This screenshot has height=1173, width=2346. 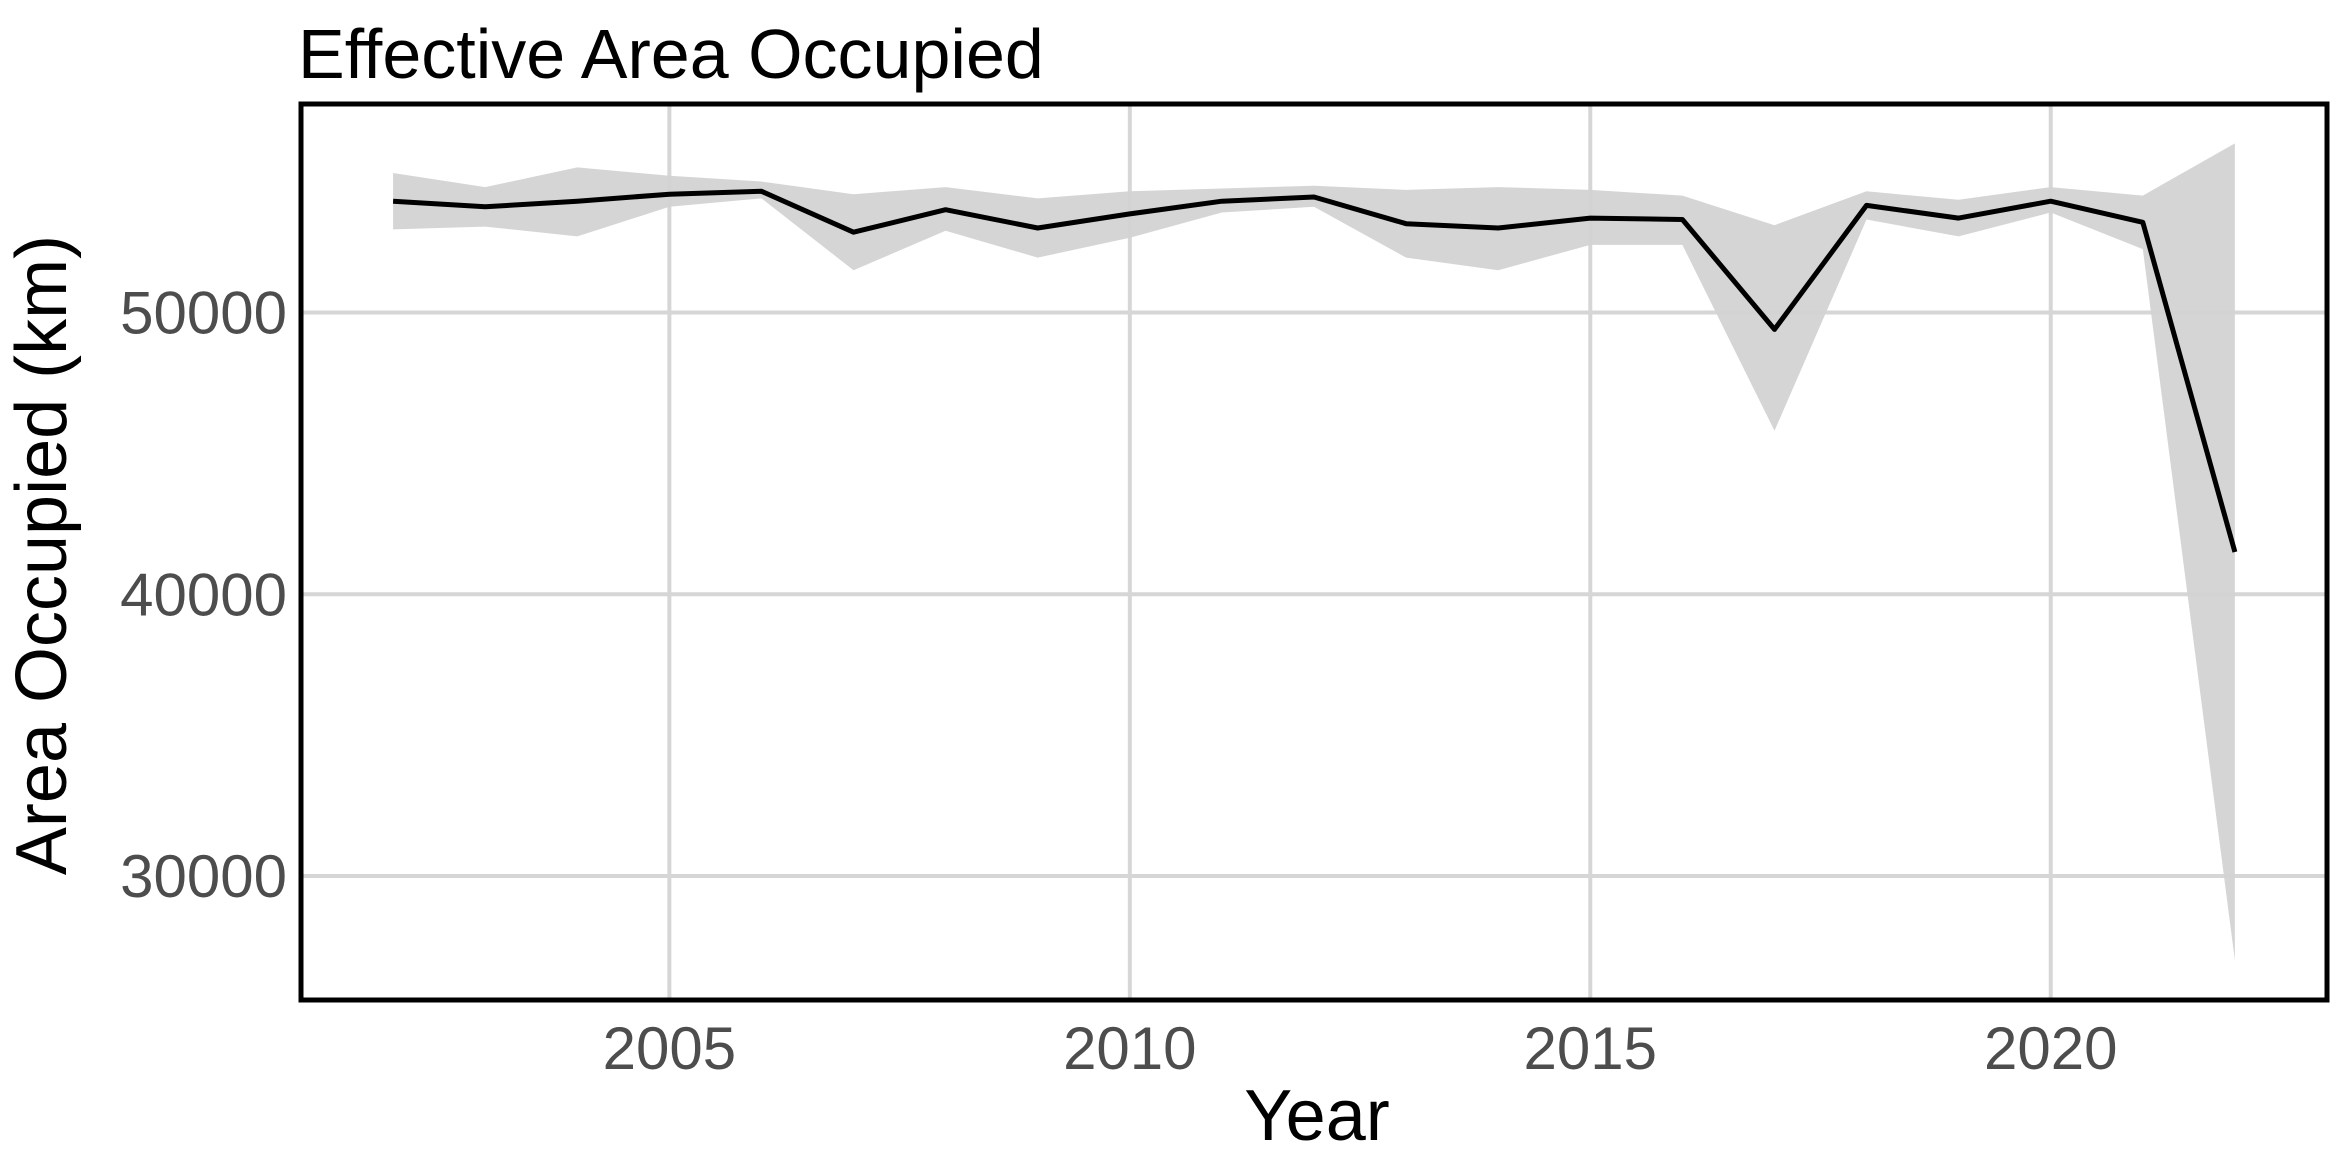 I want to click on x-tick-labels: 2005 2010 2015 2020, so click(x=1360, y=1048).